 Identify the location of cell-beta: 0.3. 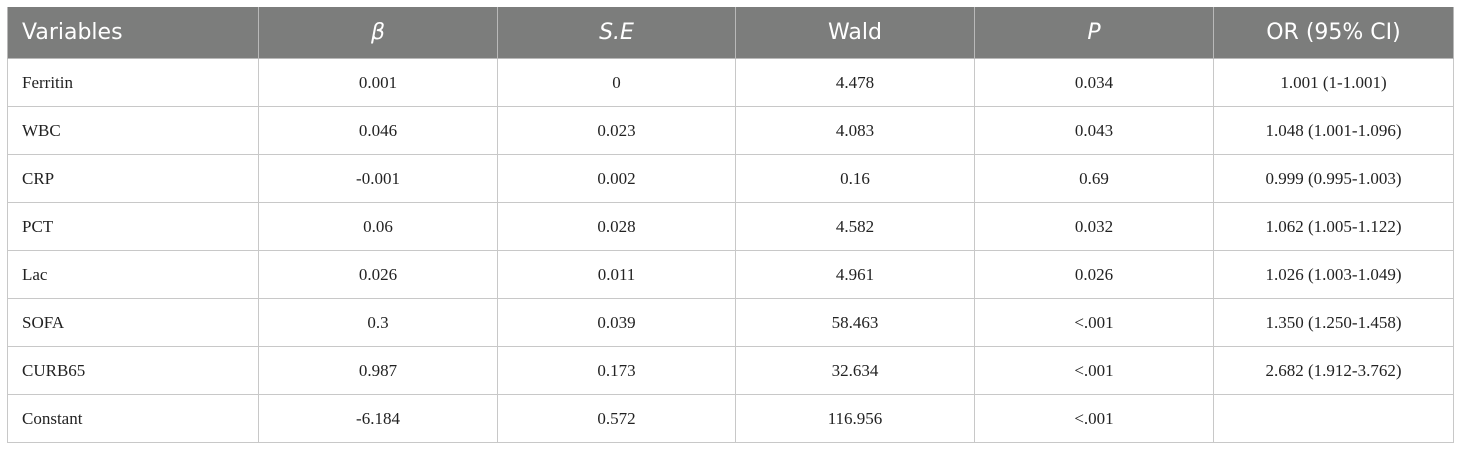
(378, 322).